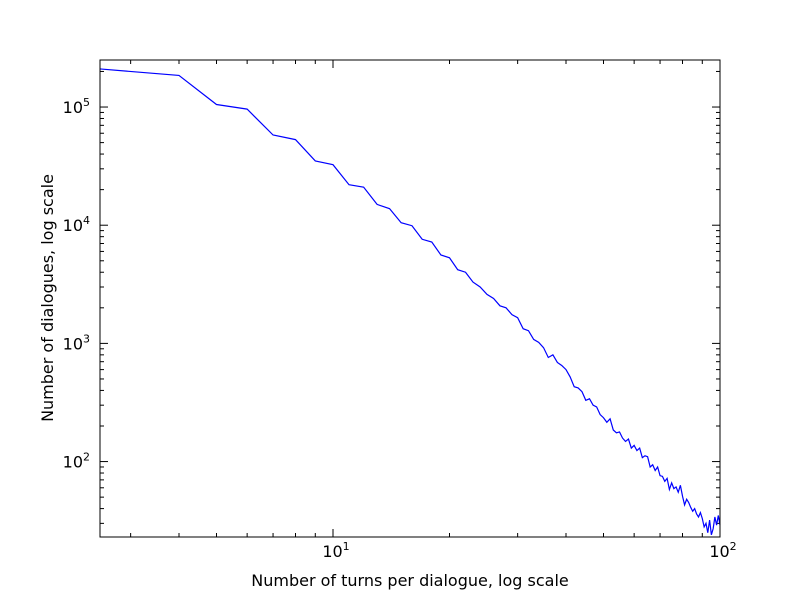 The height and width of the screenshot is (597, 800). Describe the element at coordinates (47, 298) in the screenshot. I see `y-axis-label: Number of dialogues, log scale` at that location.